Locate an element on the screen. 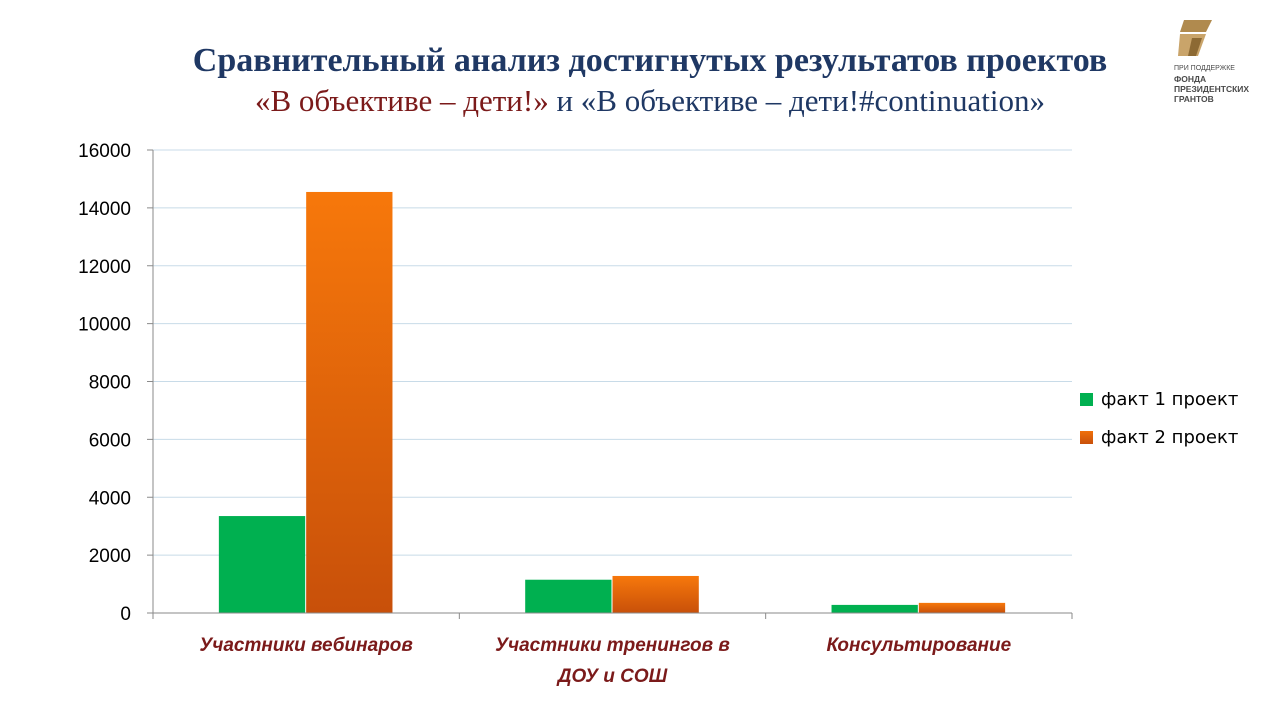 This screenshot has height=720, width=1280. y-tick-label: 6000 is located at coordinates (110, 440).